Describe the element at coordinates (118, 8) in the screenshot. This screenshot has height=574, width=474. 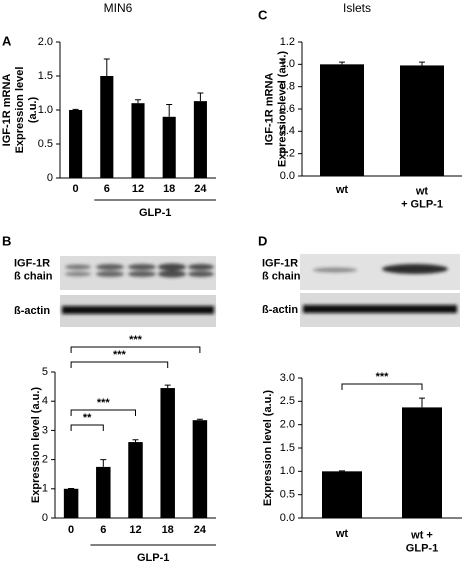
I see `panel-title: MIN6` at that location.